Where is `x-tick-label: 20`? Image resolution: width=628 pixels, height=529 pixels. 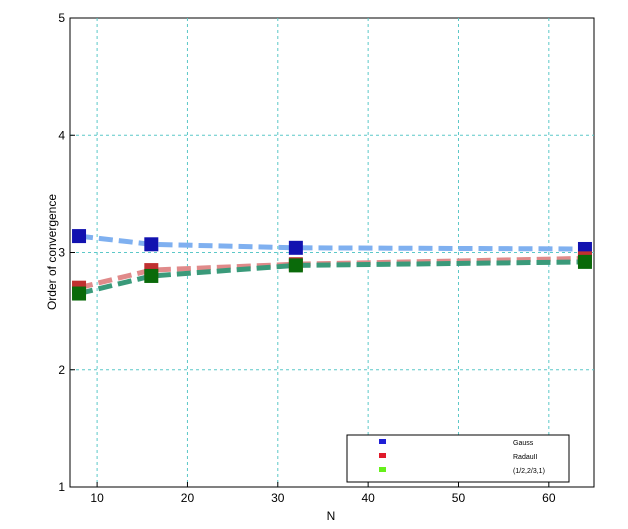 x-tick-label: 20 is located at coordinates (188, 498).